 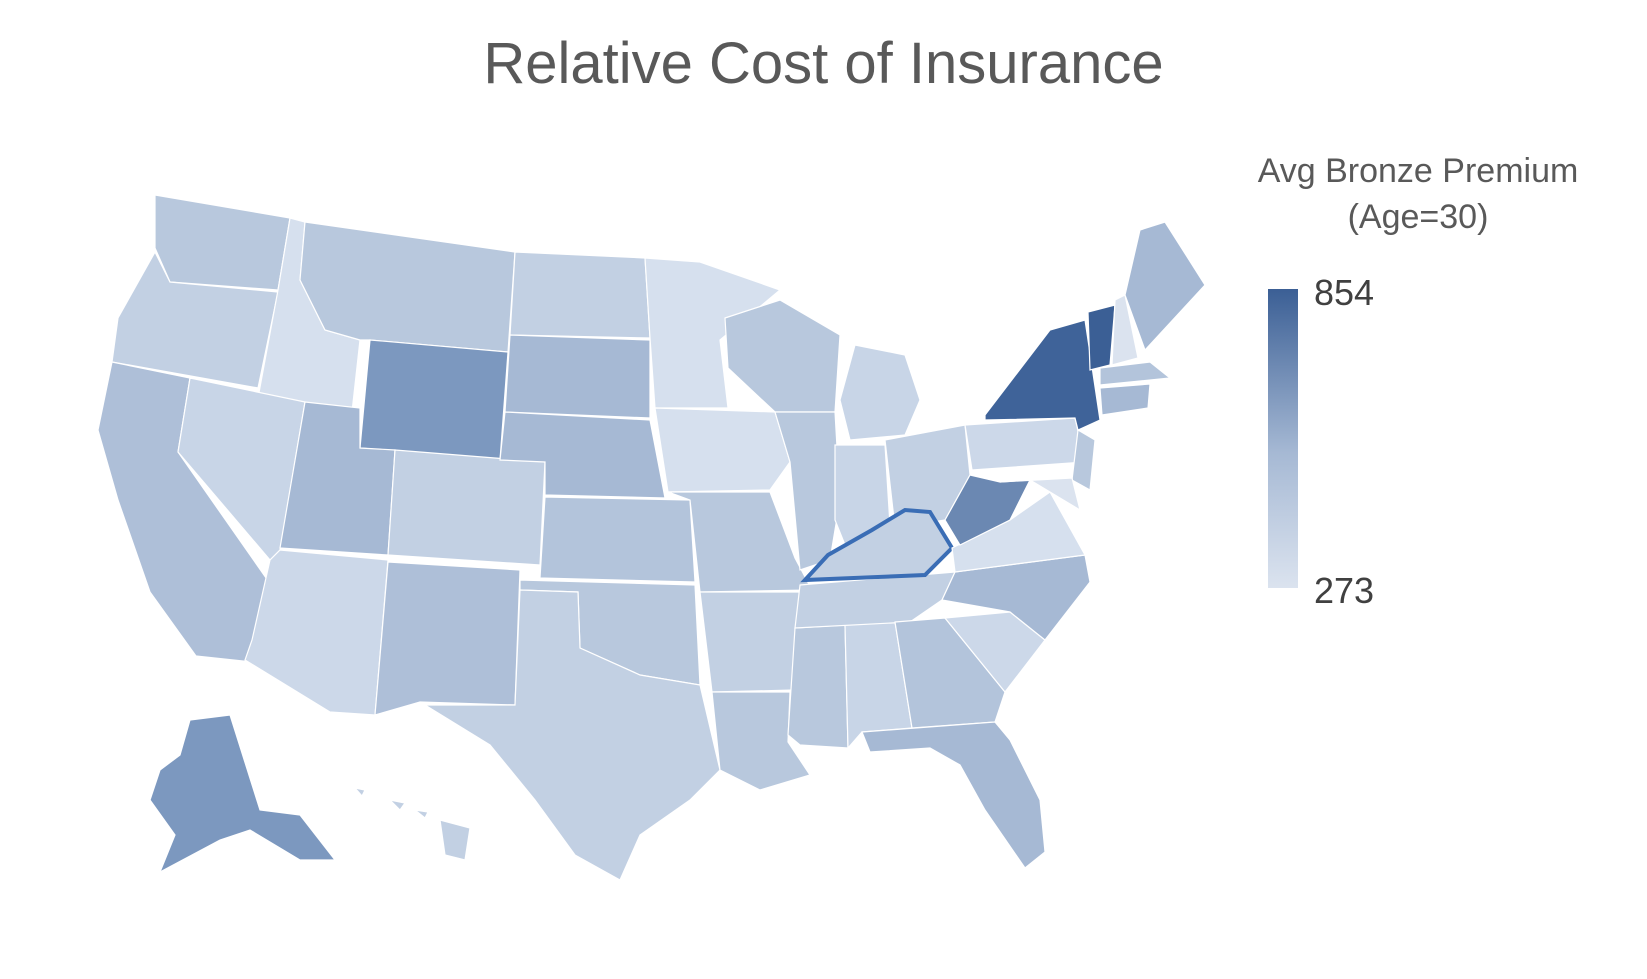 I want to click on state-tennessee, so click(x=875, y=600).